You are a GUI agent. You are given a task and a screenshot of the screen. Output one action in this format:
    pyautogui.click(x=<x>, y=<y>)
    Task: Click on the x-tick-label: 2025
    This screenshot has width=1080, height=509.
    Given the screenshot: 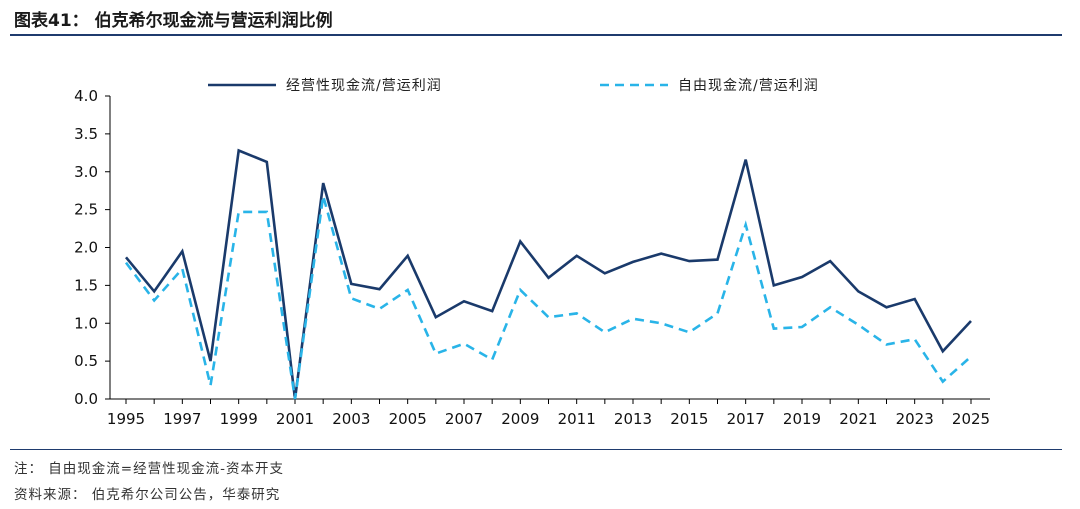 What is the action you would take?
    pyautogui.click(x=971, y=419)
    